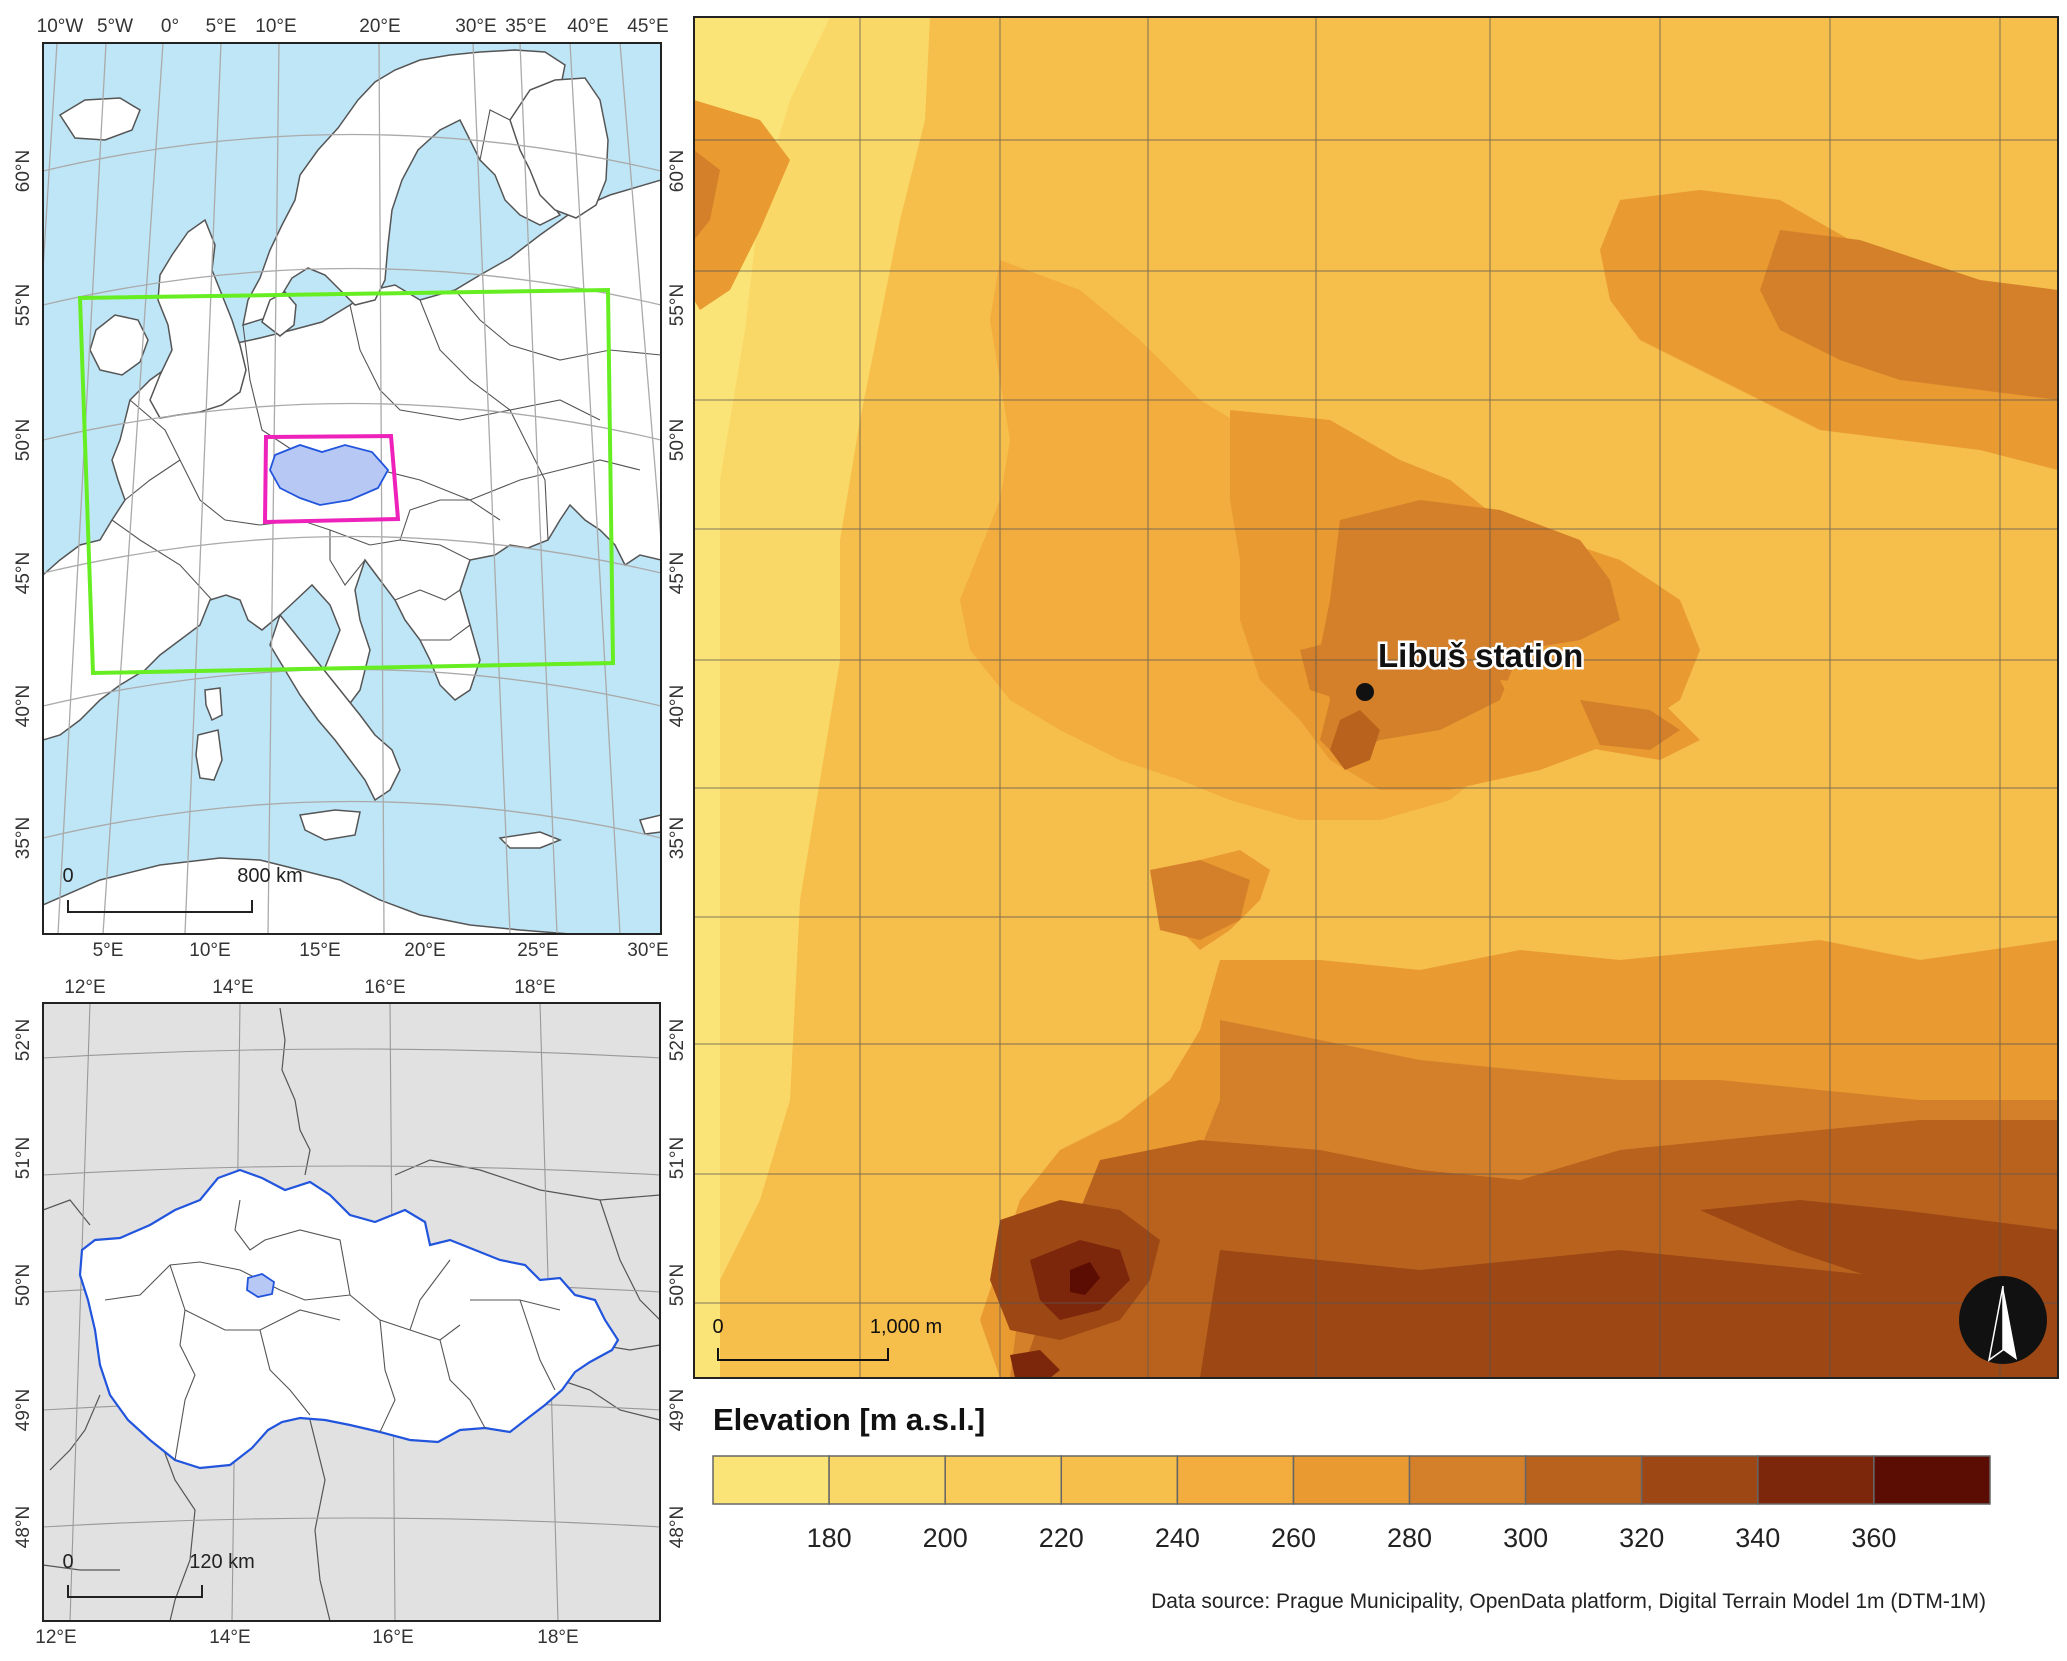 This screenshot has width=2067, height=1661. I want to click on europe-lon-label-bottom: 15°E, so click(319, 950).